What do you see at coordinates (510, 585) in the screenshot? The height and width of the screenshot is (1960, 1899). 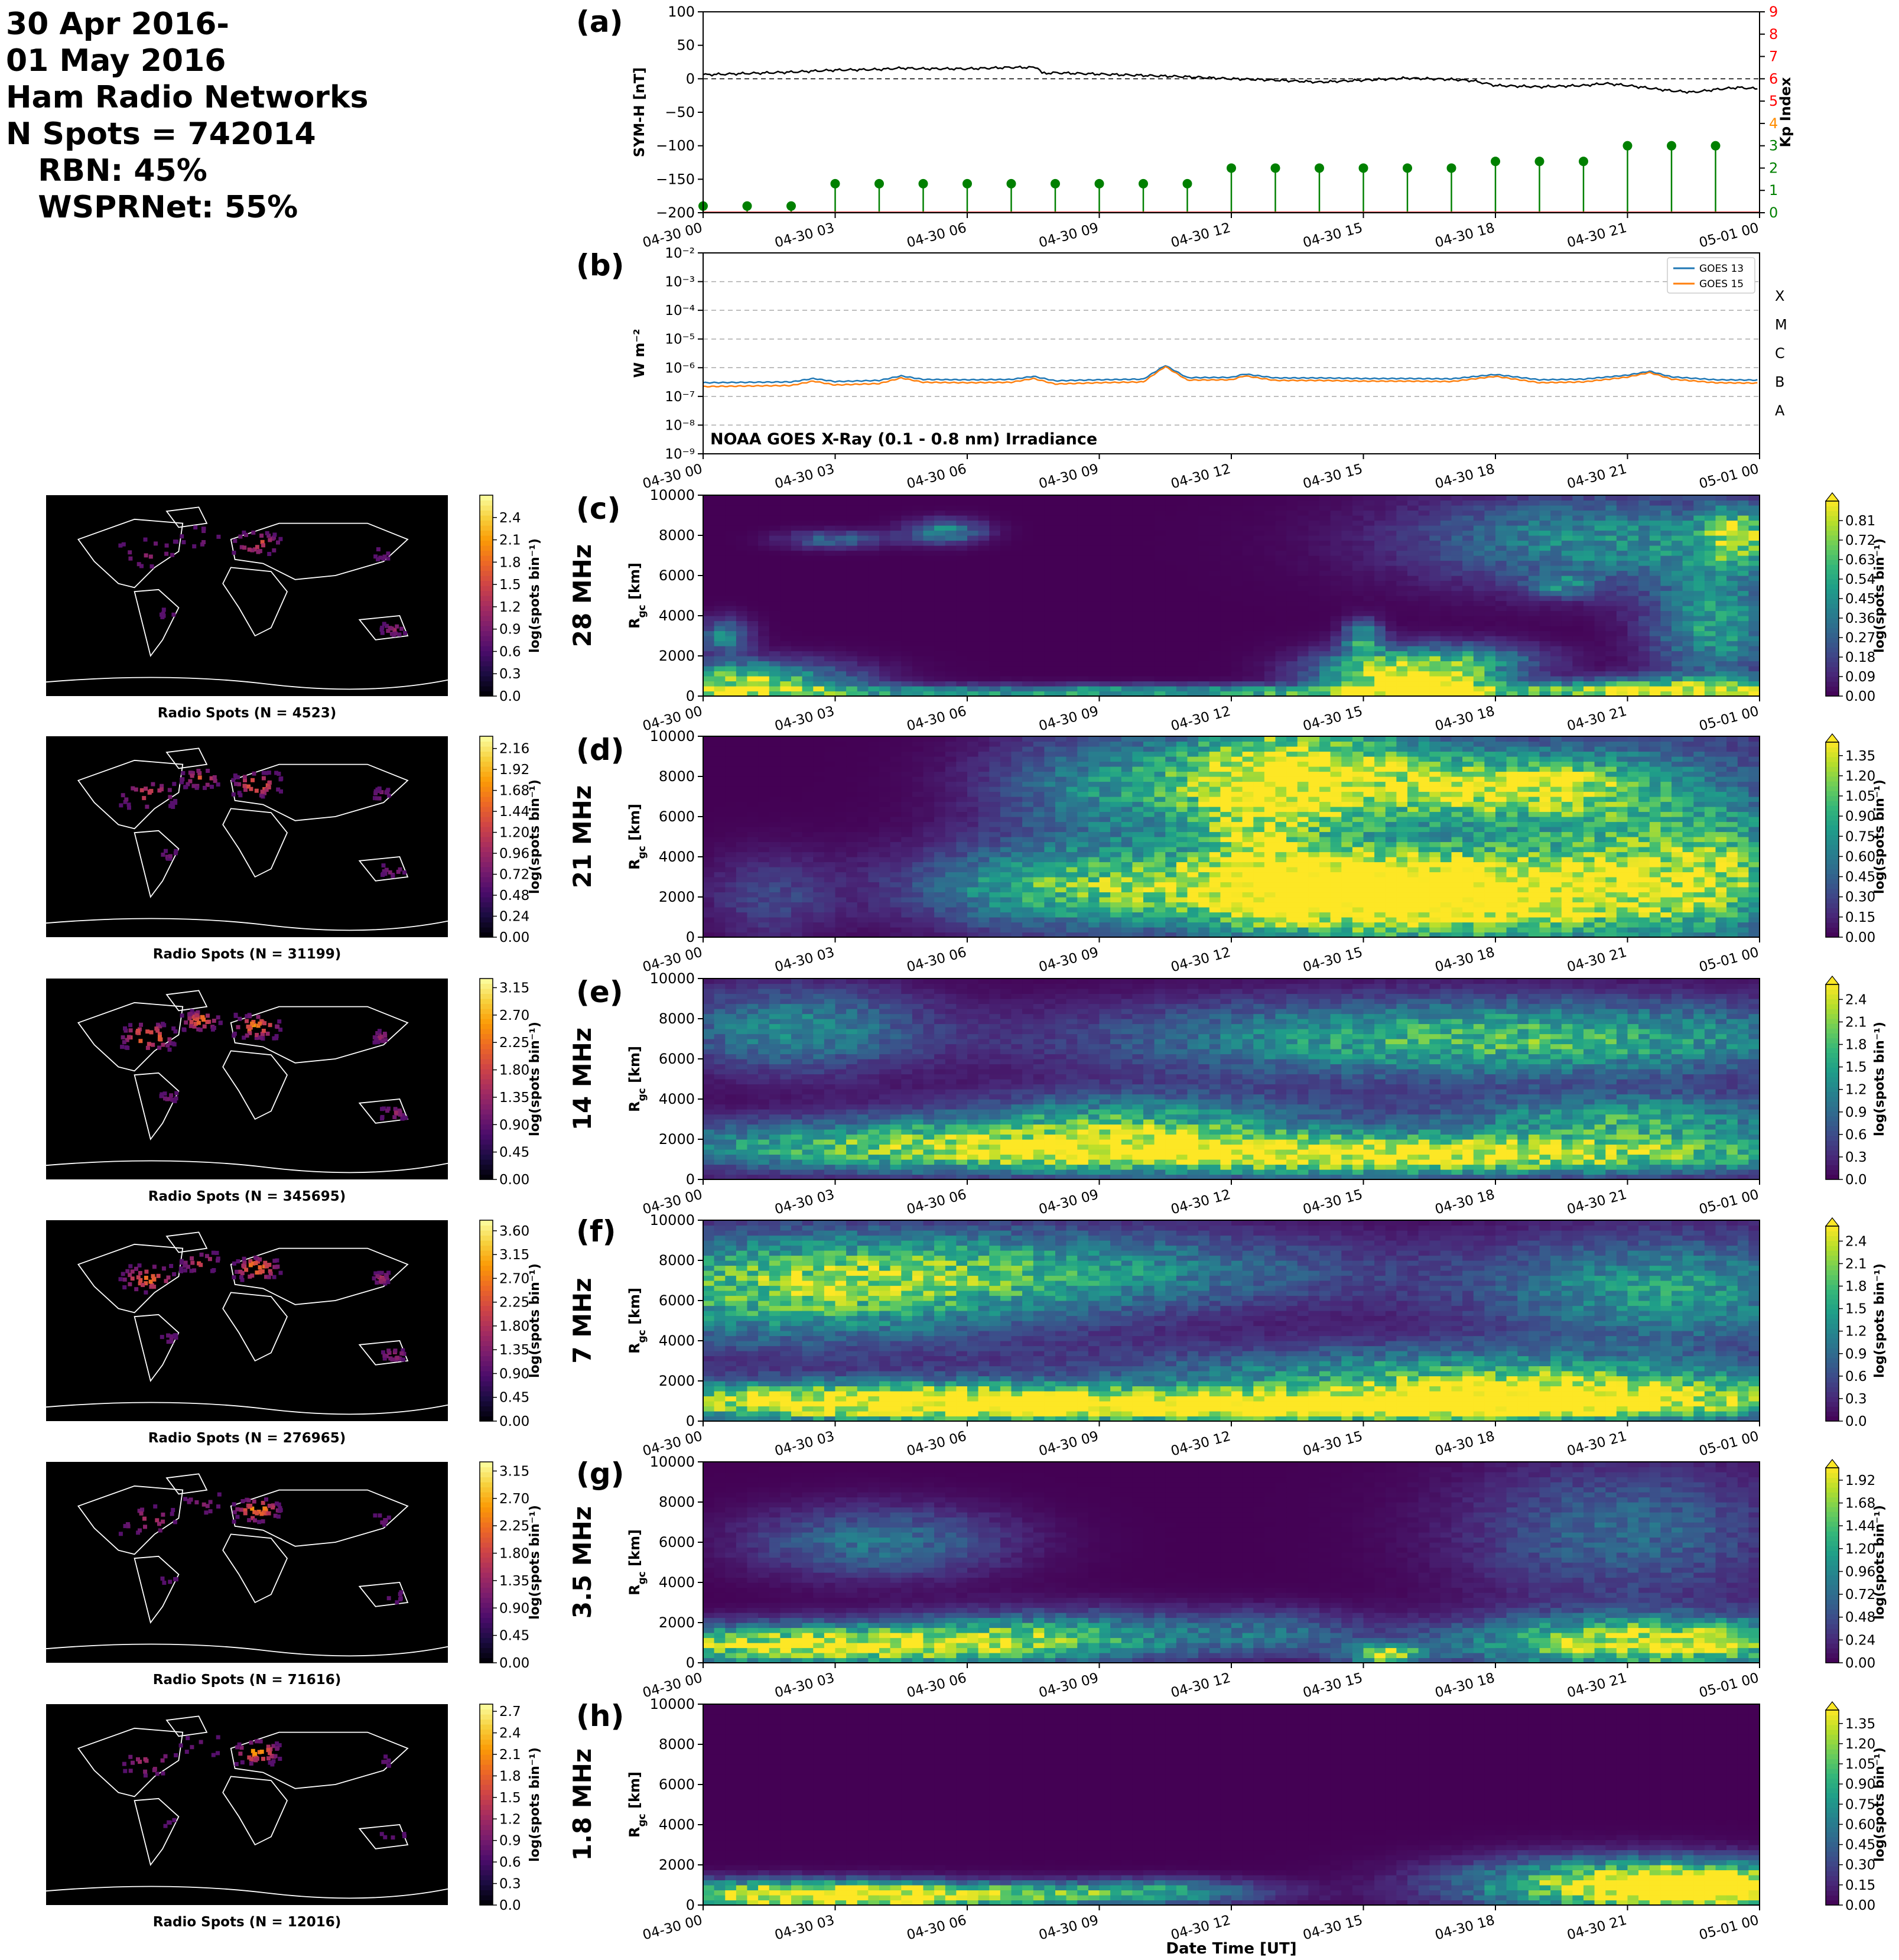 I see `map-colorbar-tick-label: 1.5` at bounding box center [510, 585].